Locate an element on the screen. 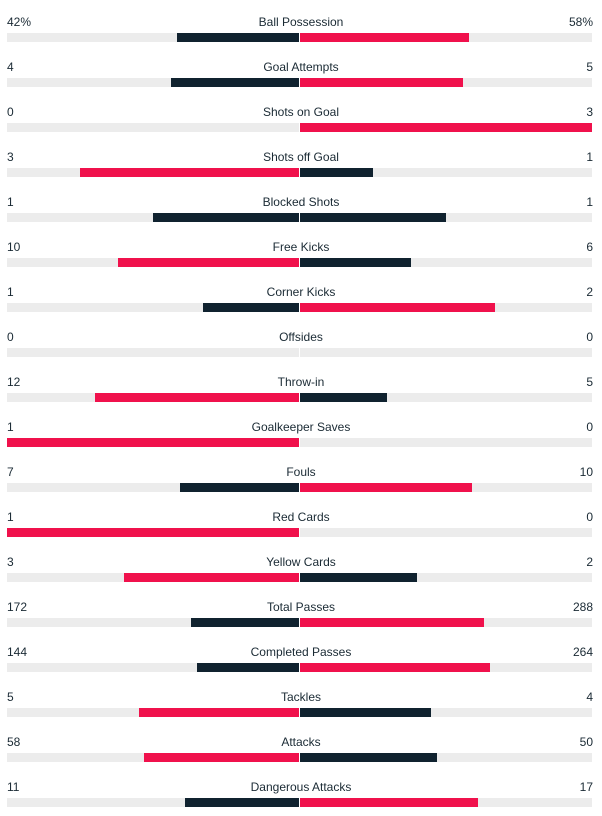 This screenshot has width=602, height=816. stat-label: Corner Kicks is located at coordinates (301, 292).